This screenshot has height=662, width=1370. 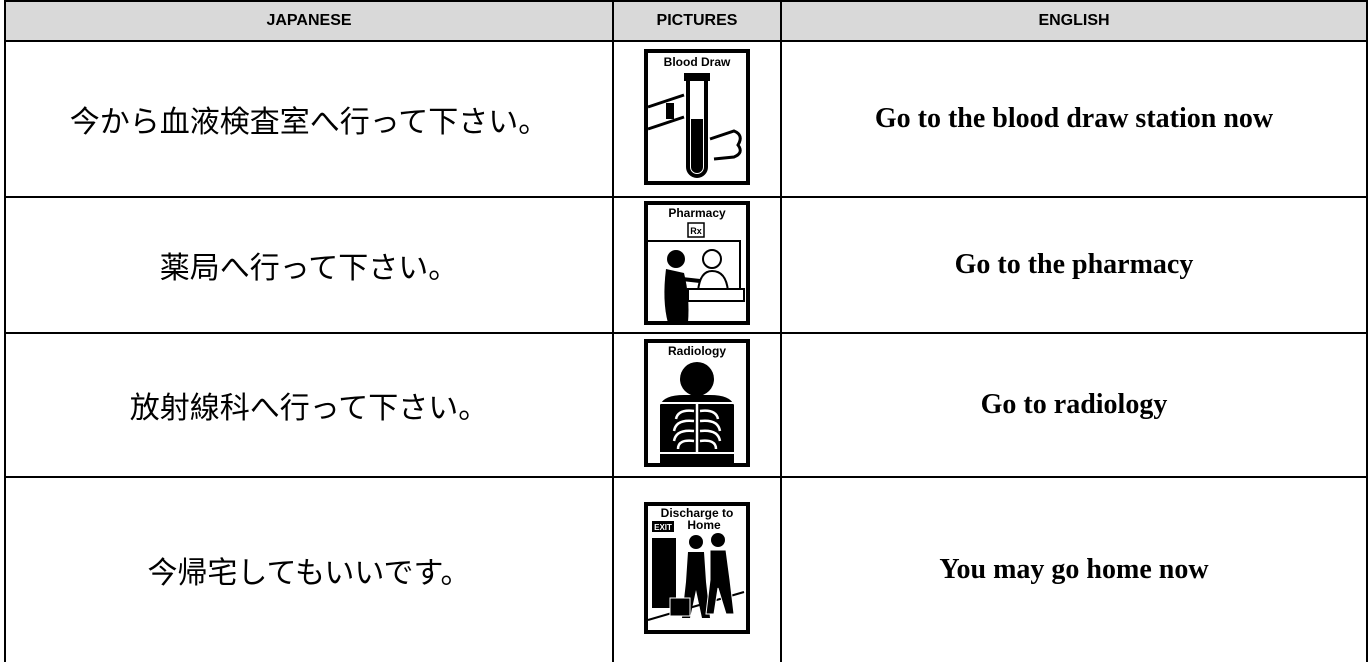 What do you see at coordinates (309, 119) in the screenshot?
I see `japanese: 今から血液検査室へ行って下さい。` at bounding box center [309, 119].